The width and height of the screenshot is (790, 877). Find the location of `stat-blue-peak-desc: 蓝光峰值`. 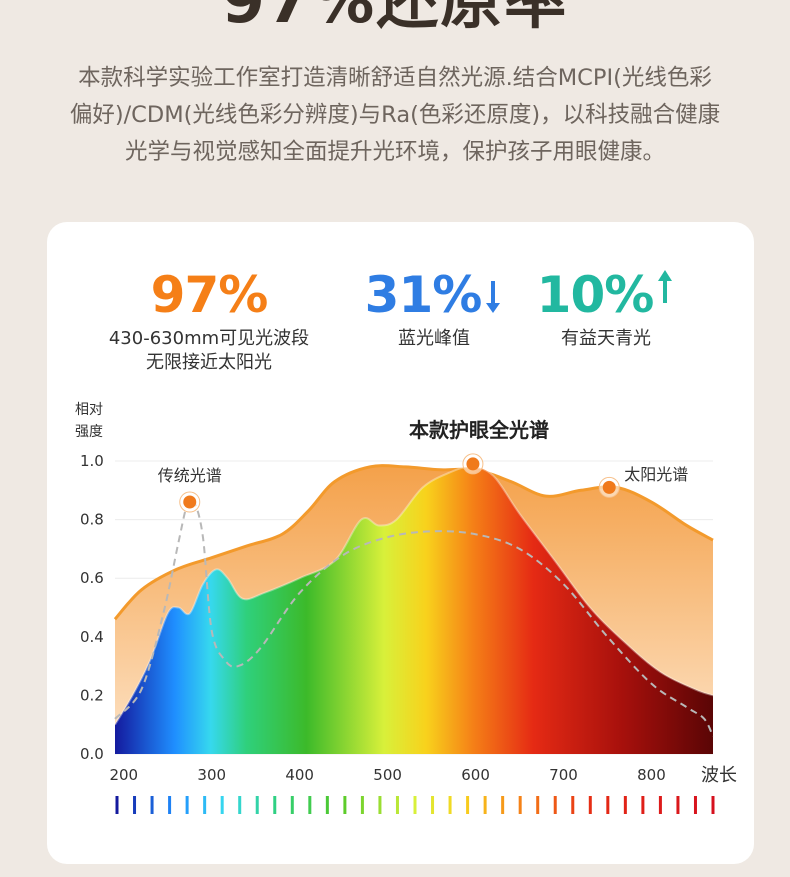

stat-blue-peak-desc: 蓝光峰值 is located at coordinates (434, 338).